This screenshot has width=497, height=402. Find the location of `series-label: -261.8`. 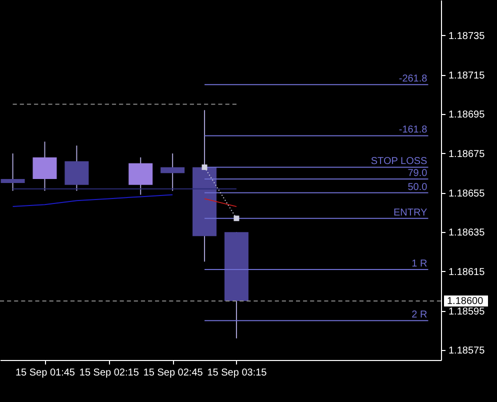

series-label: -261.8 is located at coordinates (413, 79).